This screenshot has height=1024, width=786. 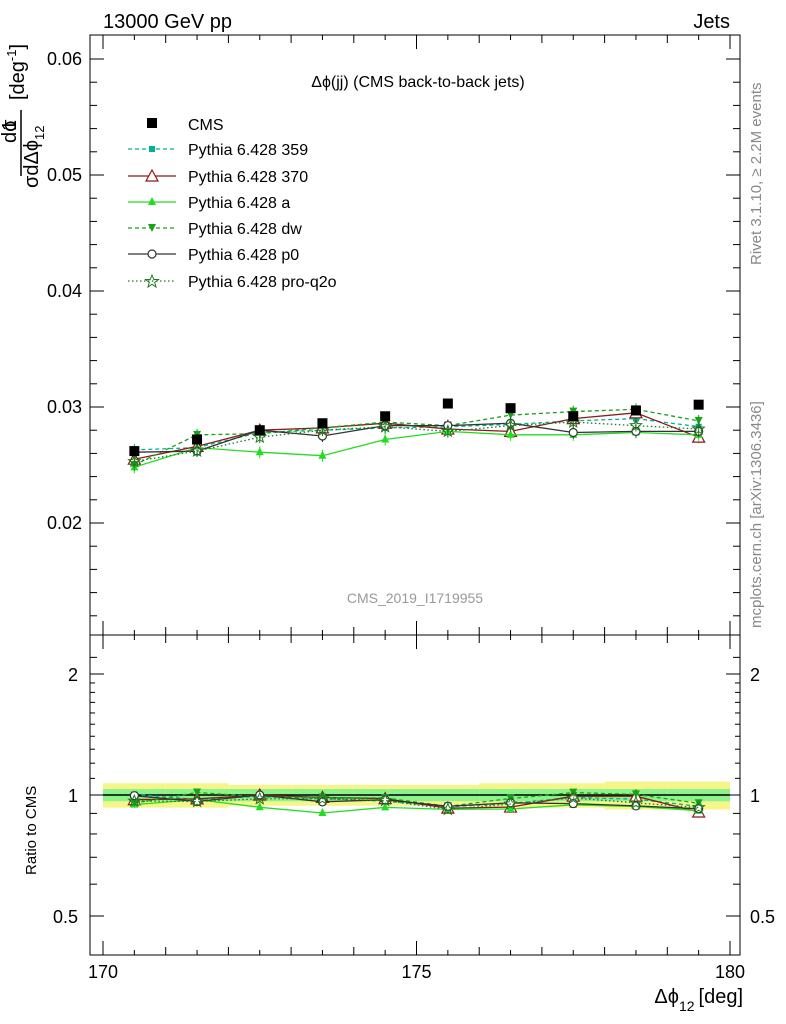 What do you see at coordinates (262, 282) in the screenshot?
I see `legend-label-q2o: Pythia 6.428 pro-q2o` at bounding box center [262, 282].